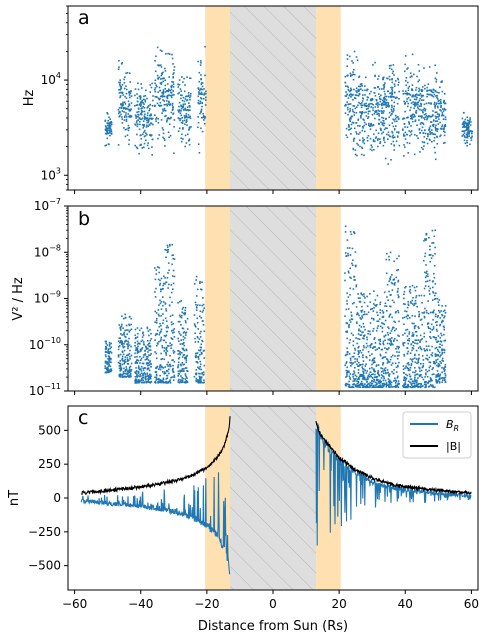  What do you see at coordinates (51, 174) in the screenshot?
I see `y-tick-label: 103` at bounding box center [51, 174].